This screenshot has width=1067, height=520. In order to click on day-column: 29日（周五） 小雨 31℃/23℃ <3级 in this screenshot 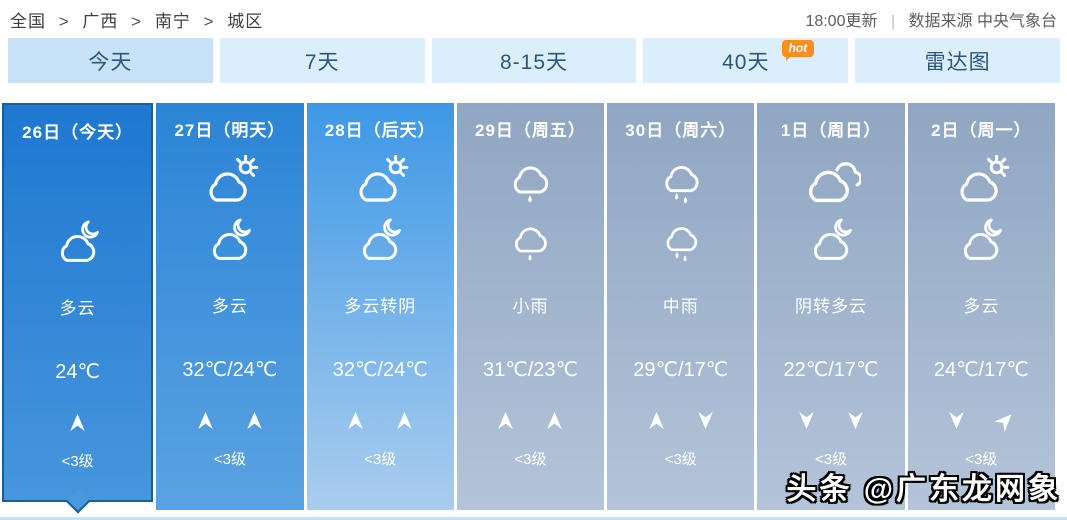, I will do `click(530, 306)`.